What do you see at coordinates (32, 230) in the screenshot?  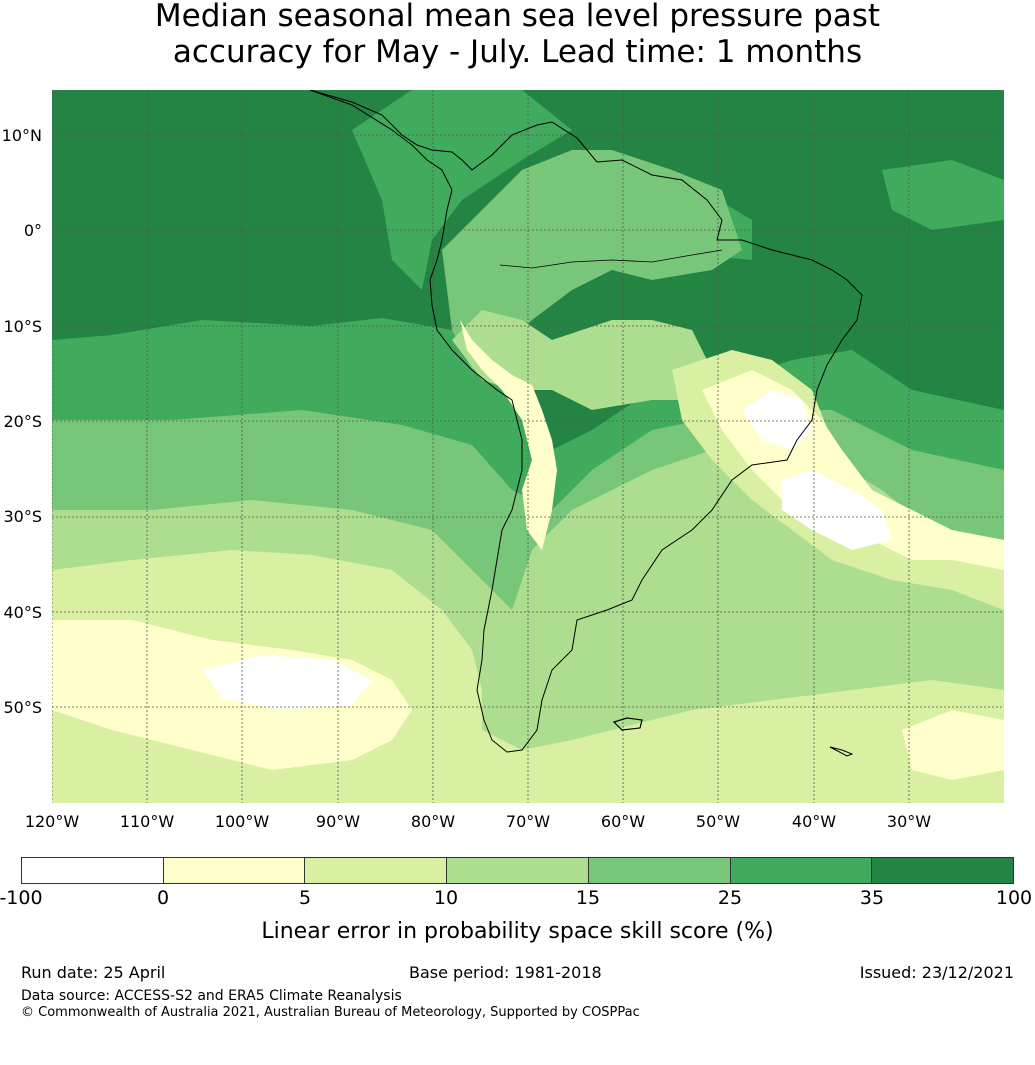 I see `lat-label-equator: 0°` at bounding box center [32, 230].